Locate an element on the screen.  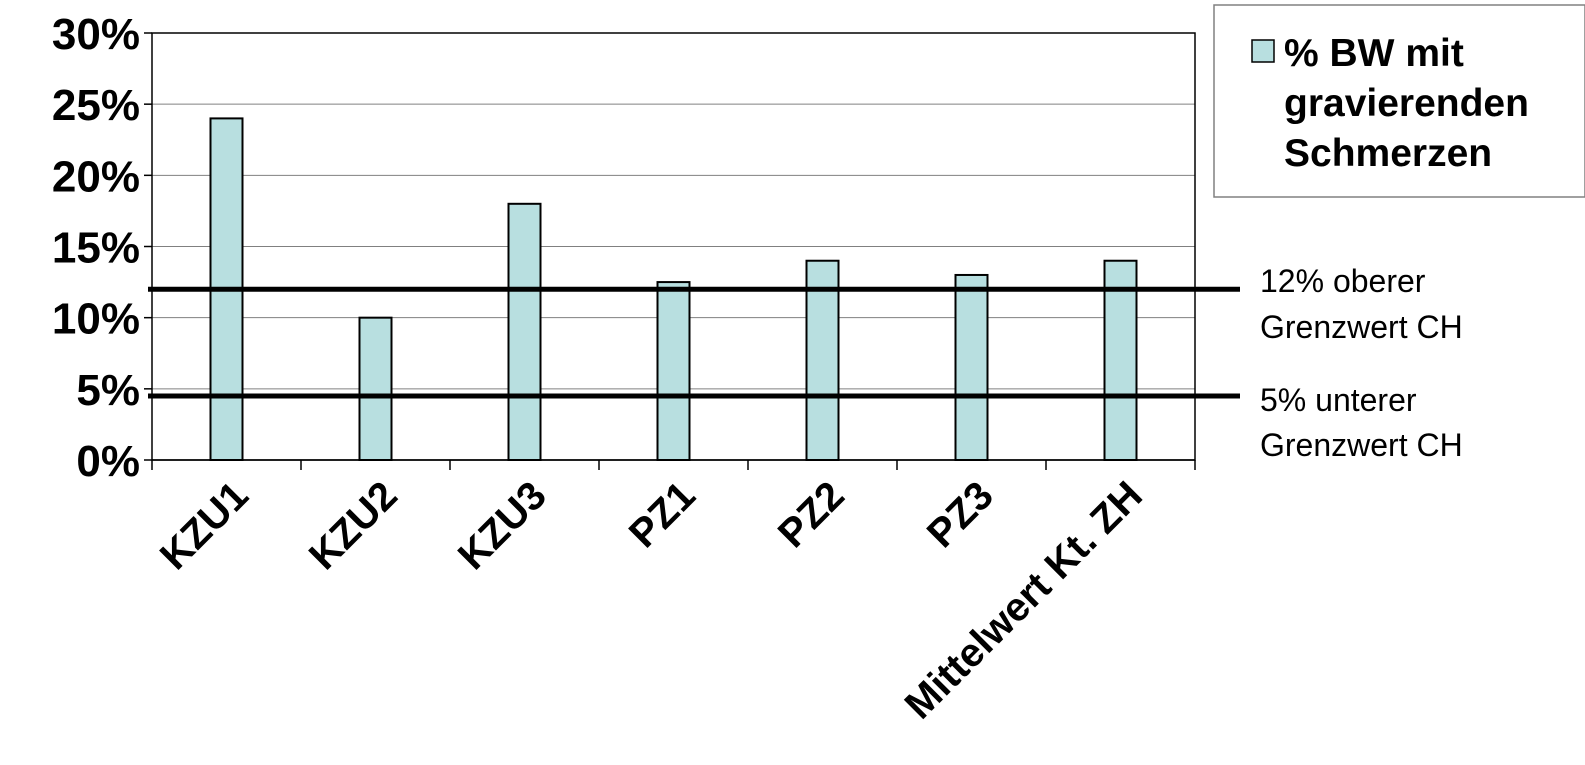
x-tick-label: PZ2 is located at coordinates (811, 514).